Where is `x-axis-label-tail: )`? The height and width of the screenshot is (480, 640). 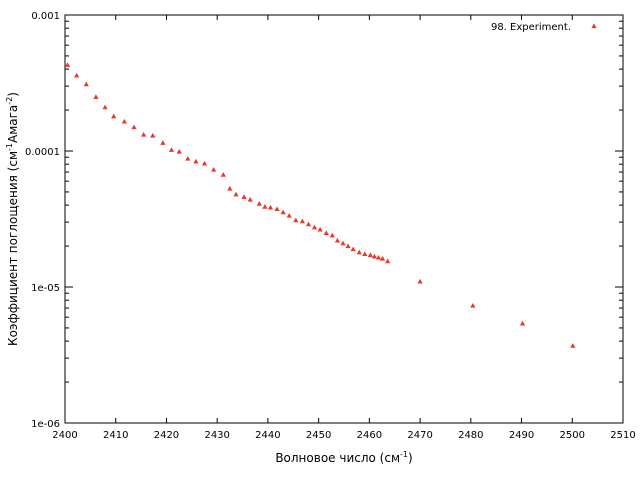 x-axis-label-tail: ) is located at coordinates (410, 458).